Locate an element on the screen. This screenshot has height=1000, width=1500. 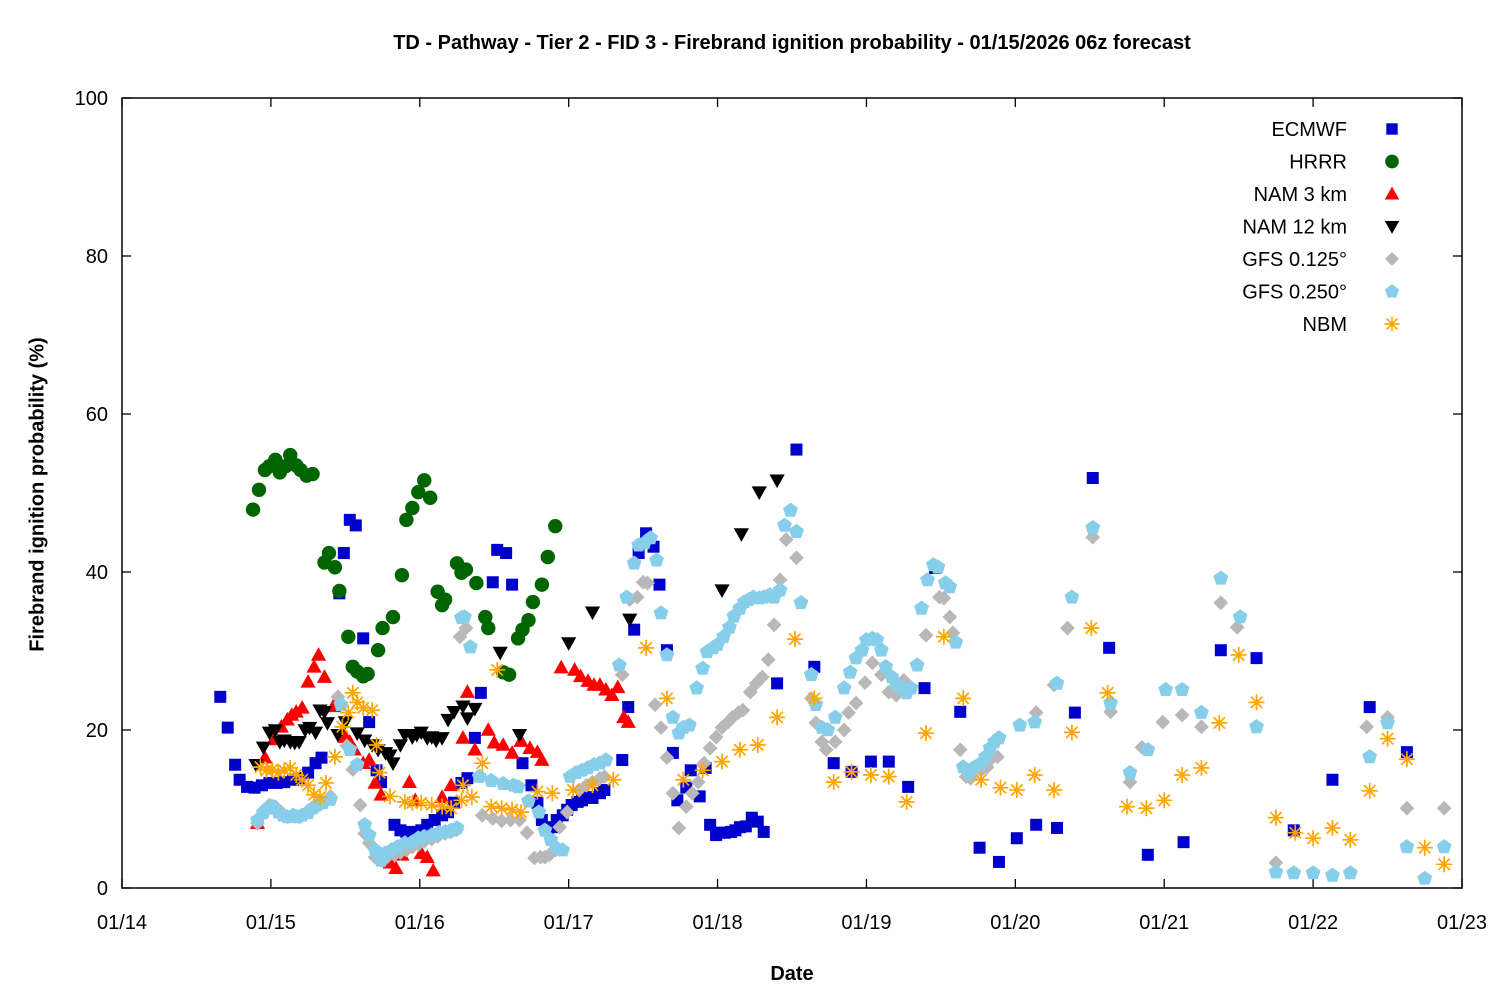
legend-item-gfs-0-250-: GFS 0.250° is located at coordinates (1320, 293).